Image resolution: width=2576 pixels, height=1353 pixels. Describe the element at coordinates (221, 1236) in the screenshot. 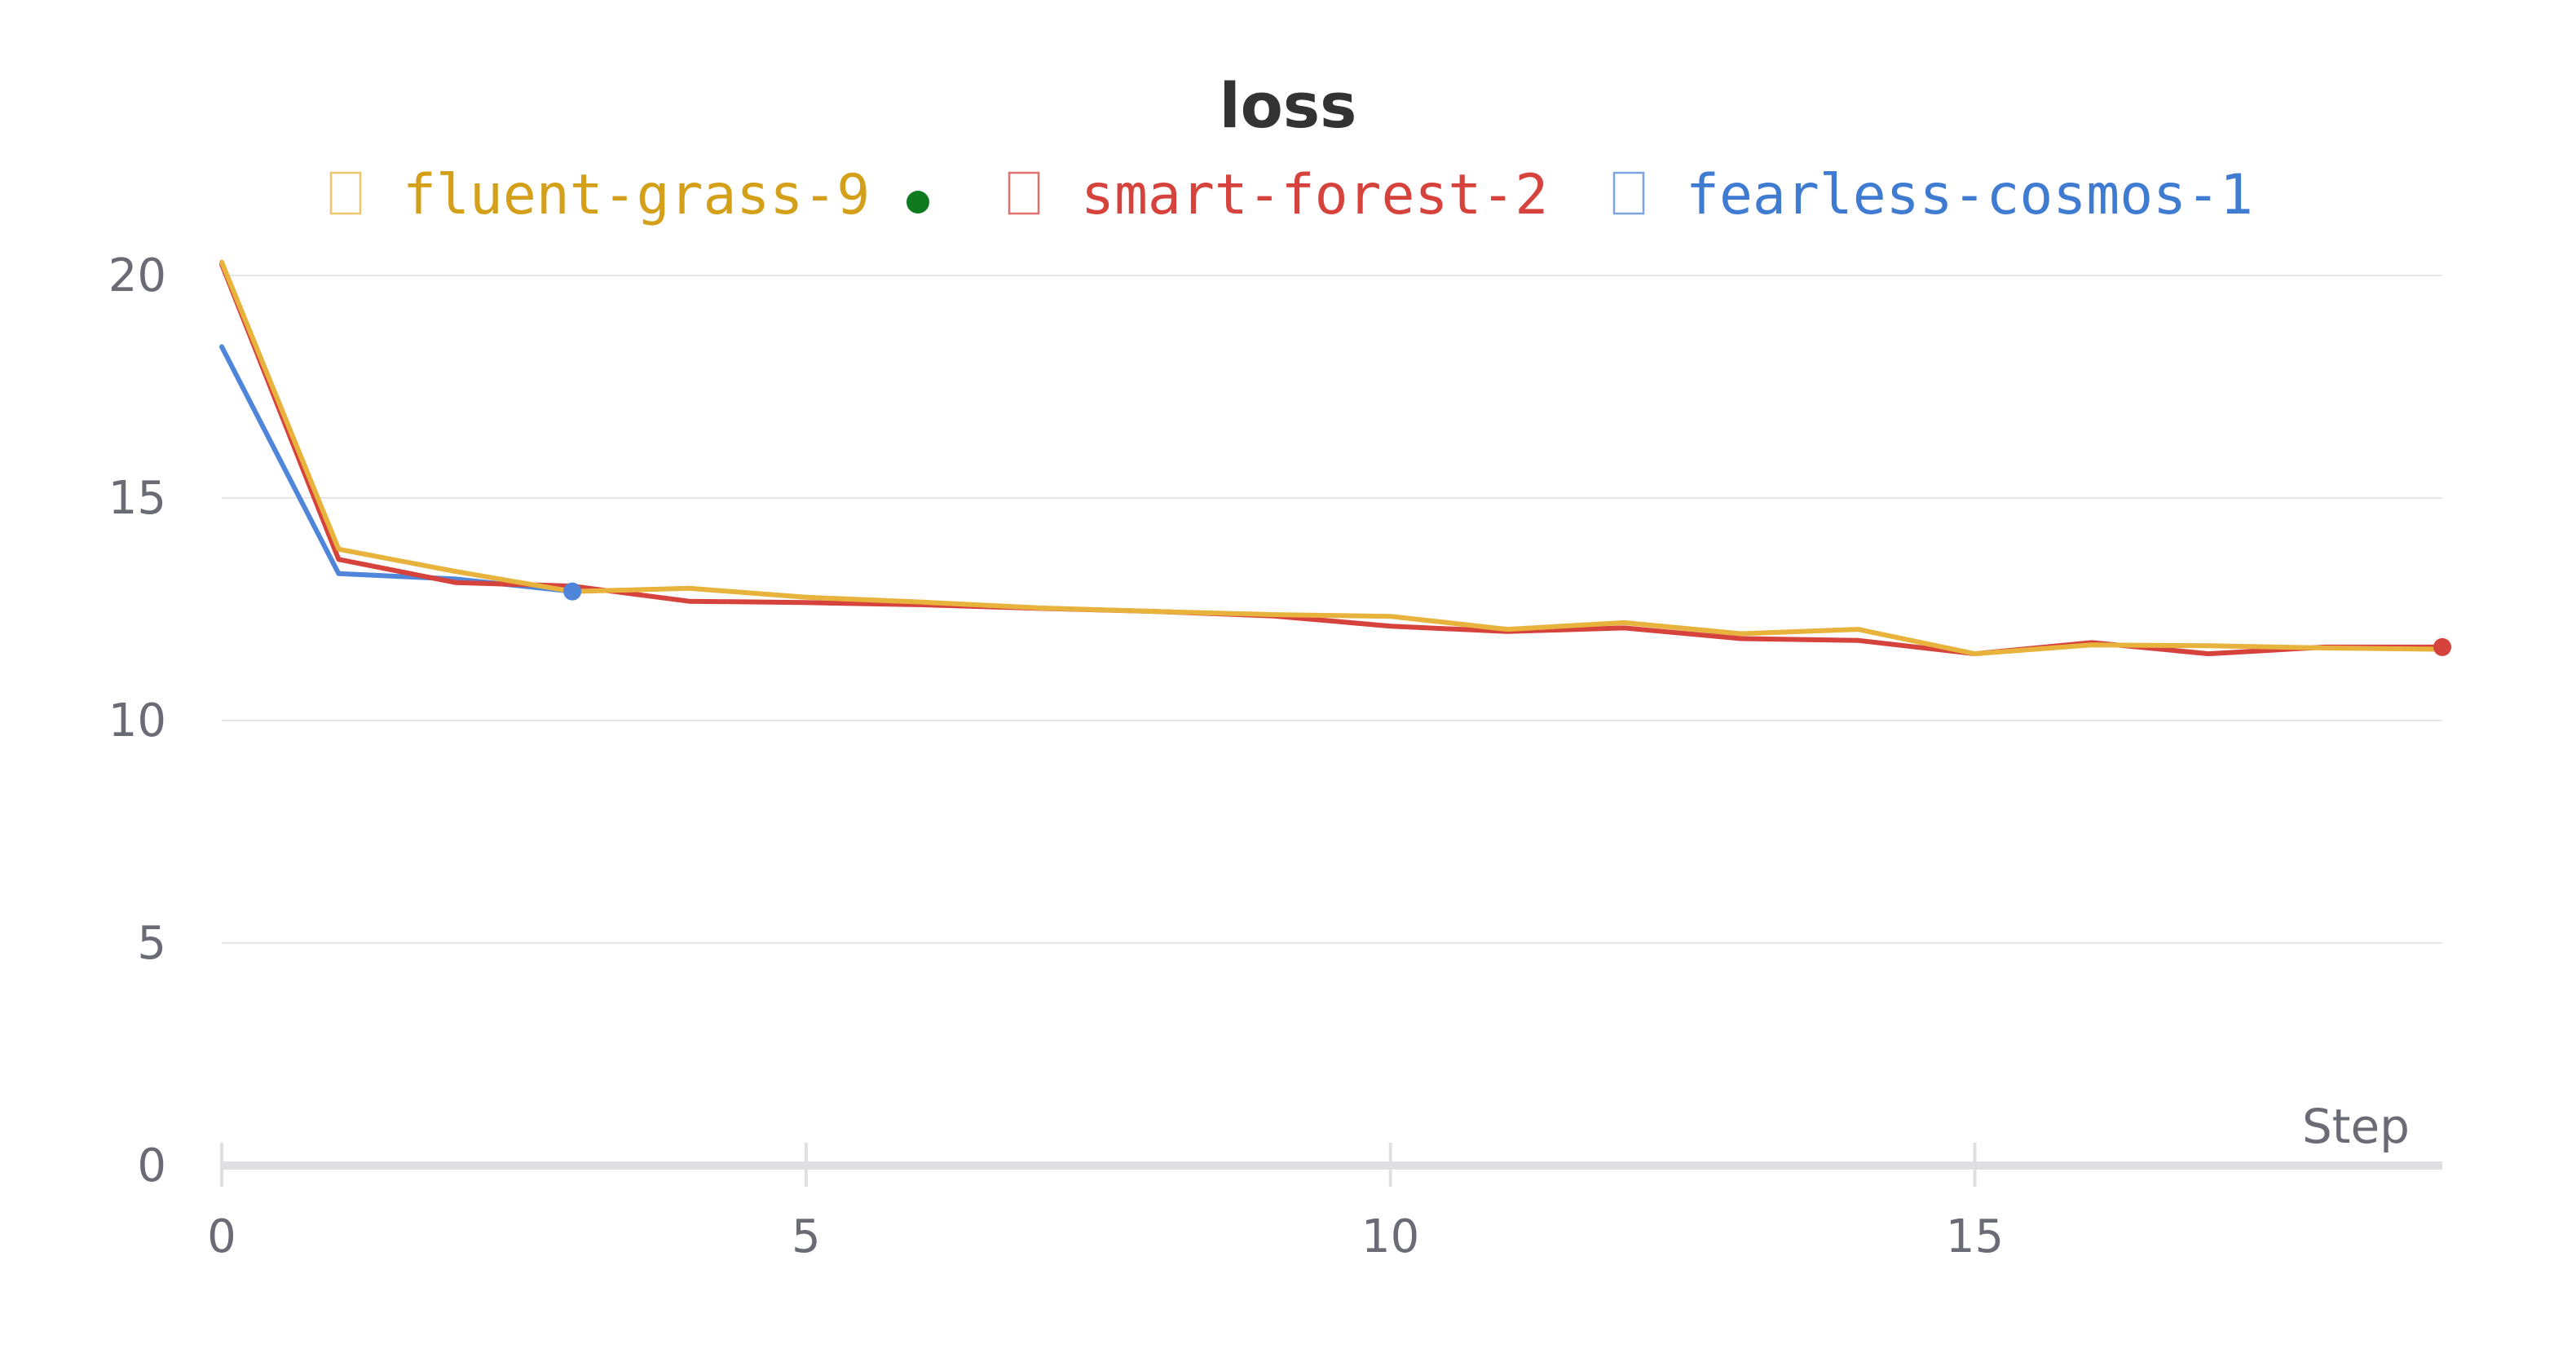

I see `x-tick-label-0: 0` at that location.